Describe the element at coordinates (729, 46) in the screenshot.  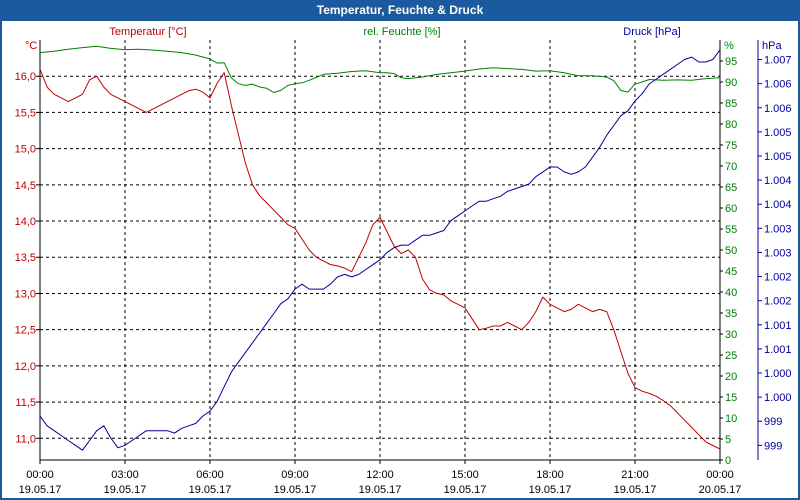
I see `humidity-unit: %` at that location.